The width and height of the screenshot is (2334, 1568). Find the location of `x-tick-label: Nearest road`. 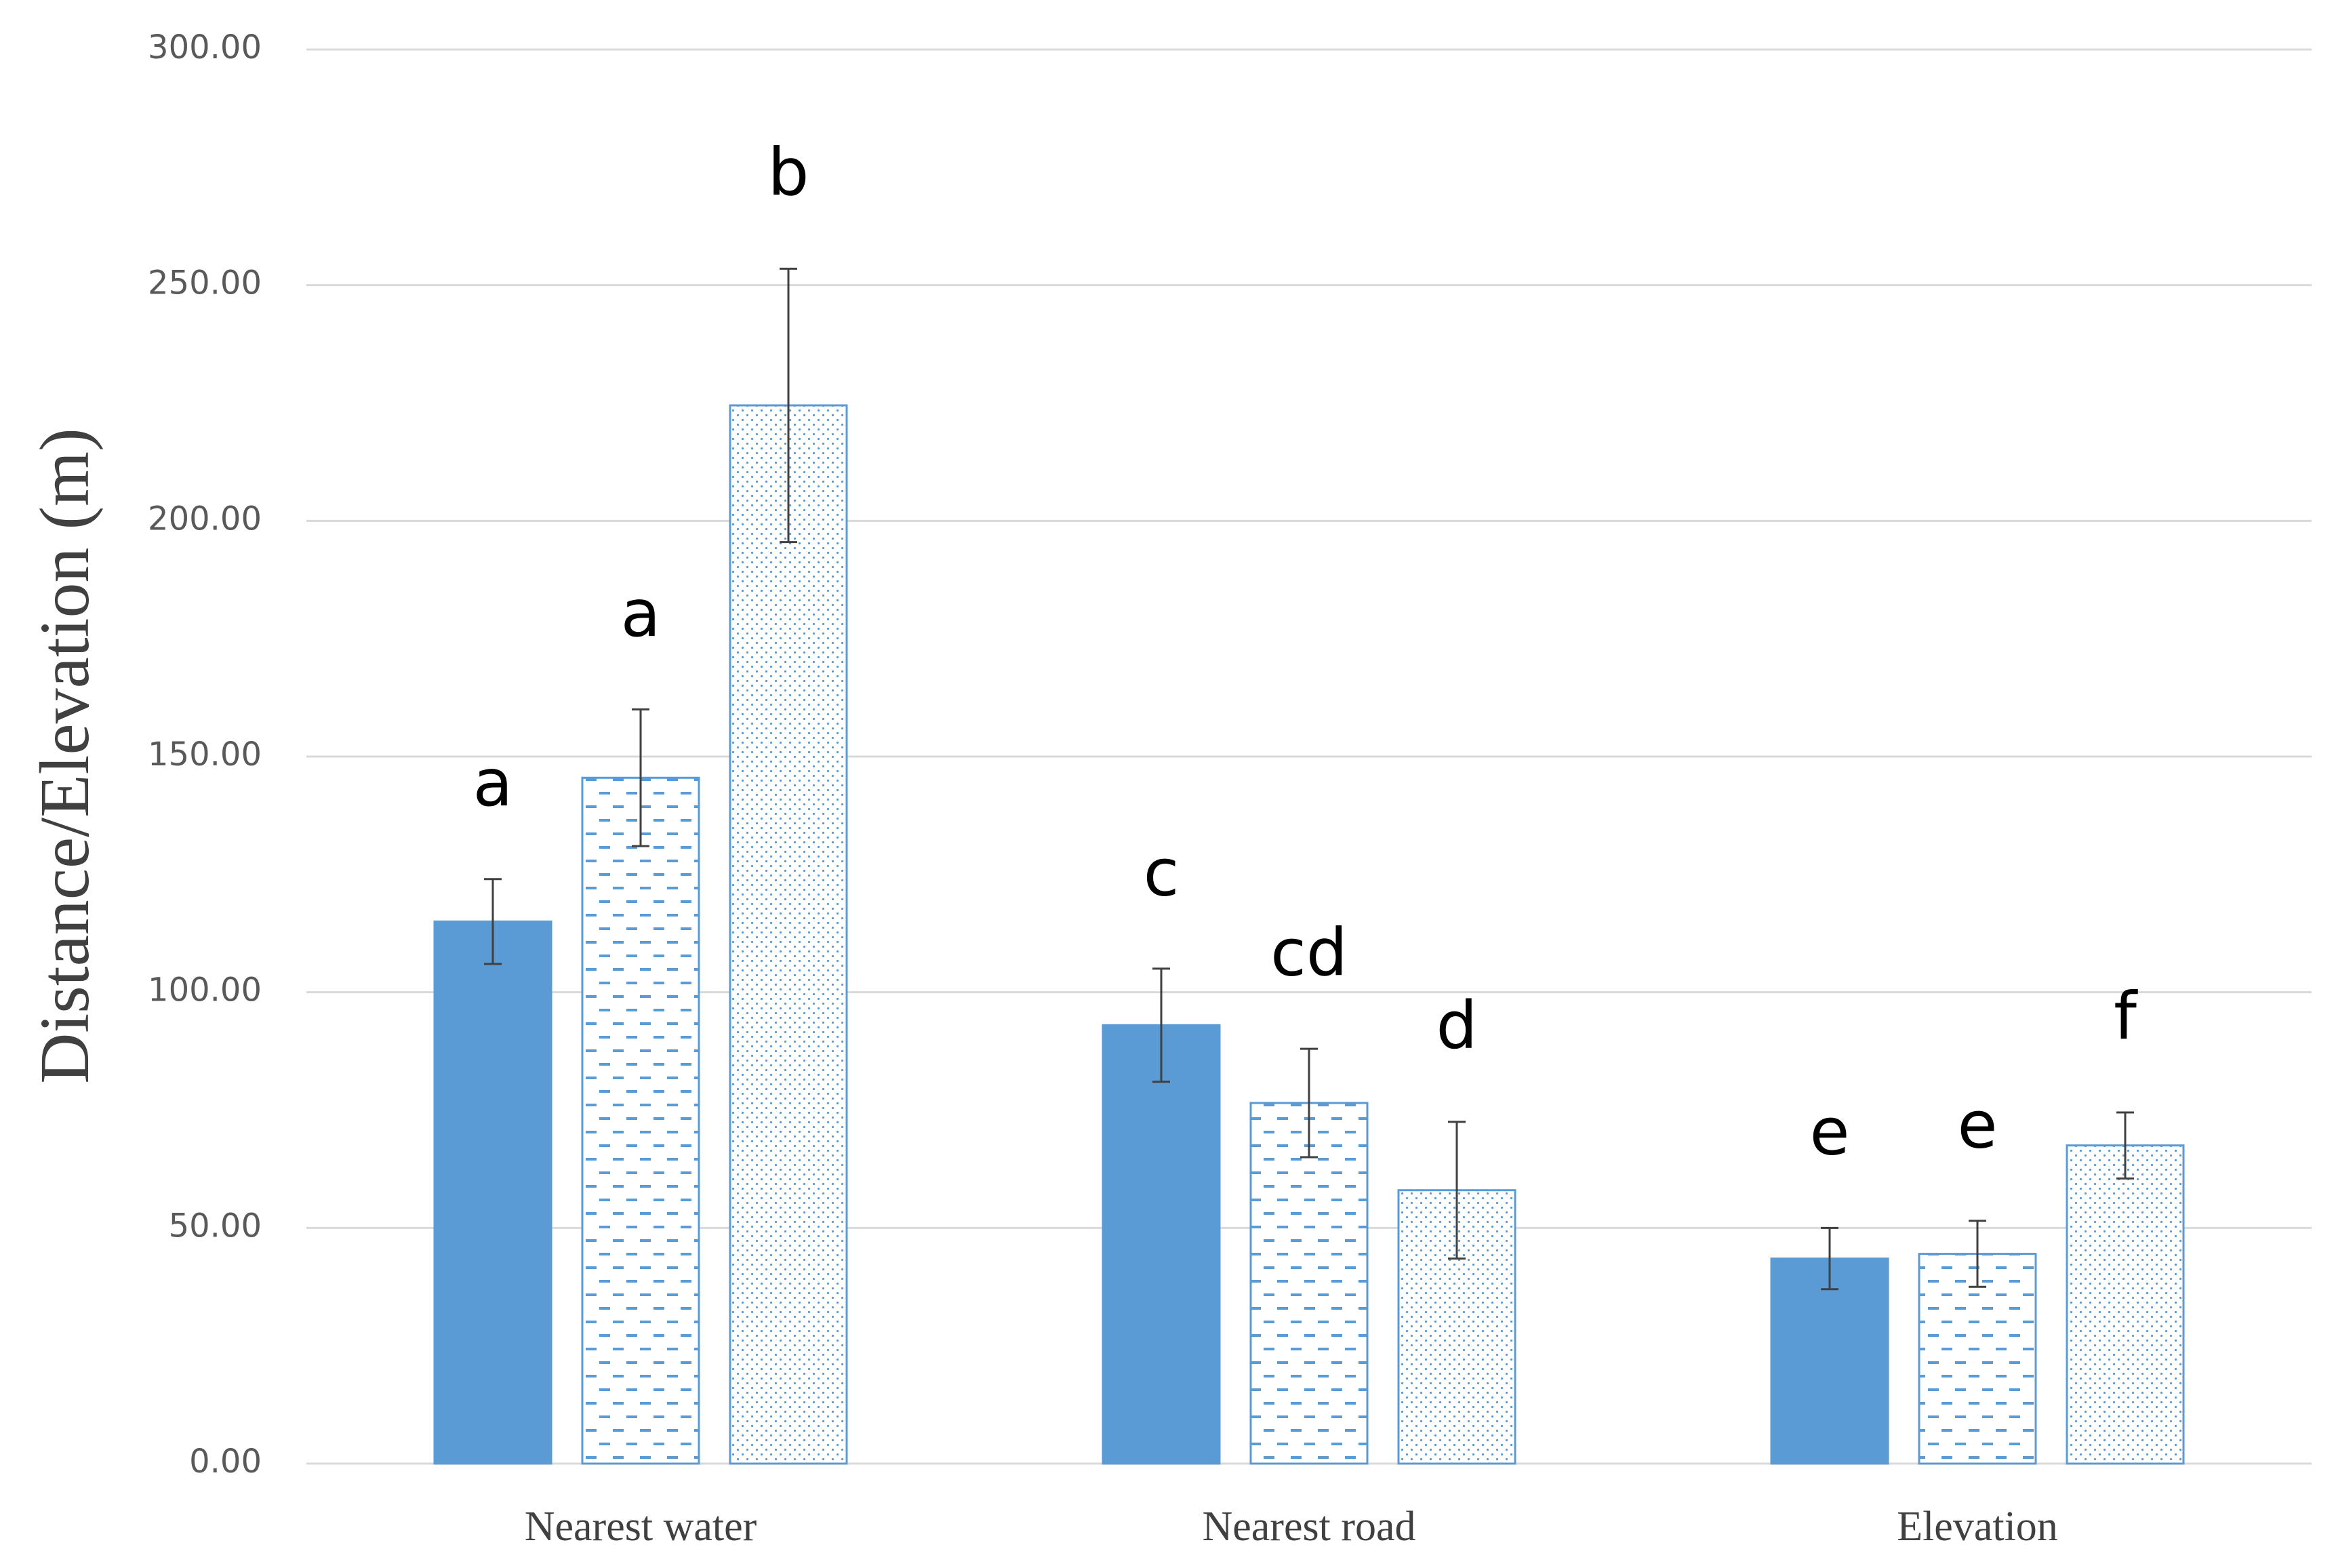

x-tick-label: Nearest road is located at coordinates (1309, 1527).